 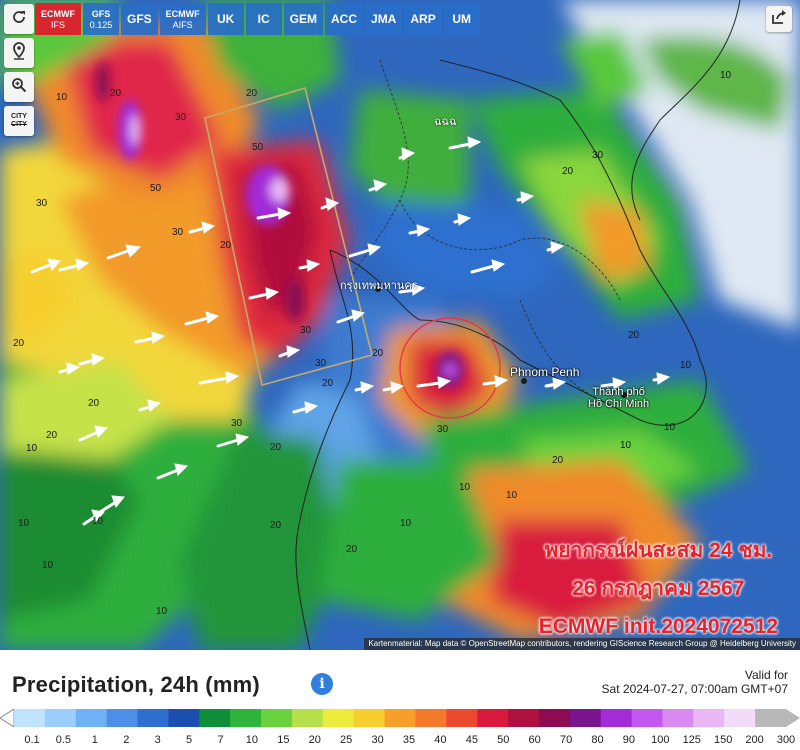 I want to click on colorbar-max-arrow, so click(x=793, y=718).